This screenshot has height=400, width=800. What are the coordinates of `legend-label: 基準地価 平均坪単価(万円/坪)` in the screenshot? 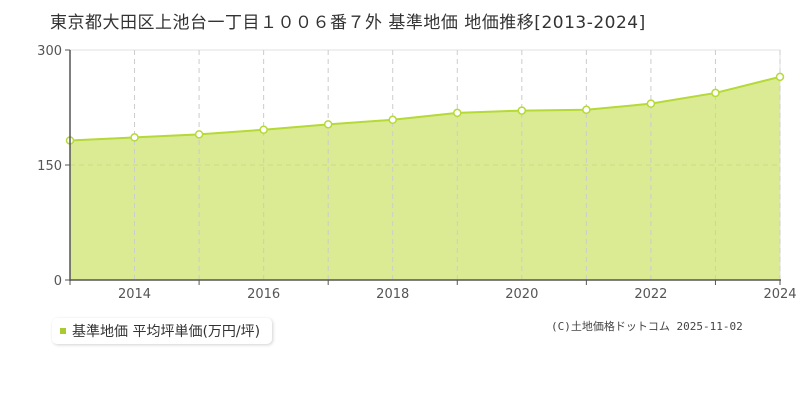 It's located at (166, 332).